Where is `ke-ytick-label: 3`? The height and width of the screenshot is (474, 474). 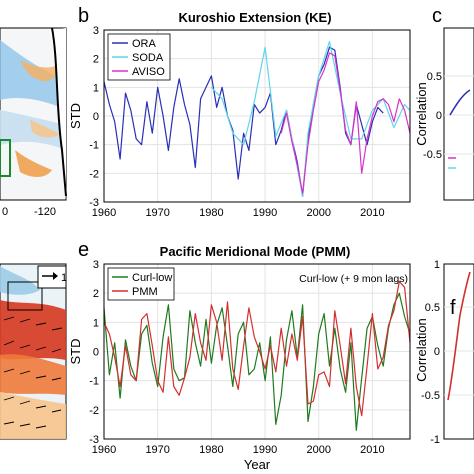 ke-ytick-label: 3 is located at coordinates (96, 31).